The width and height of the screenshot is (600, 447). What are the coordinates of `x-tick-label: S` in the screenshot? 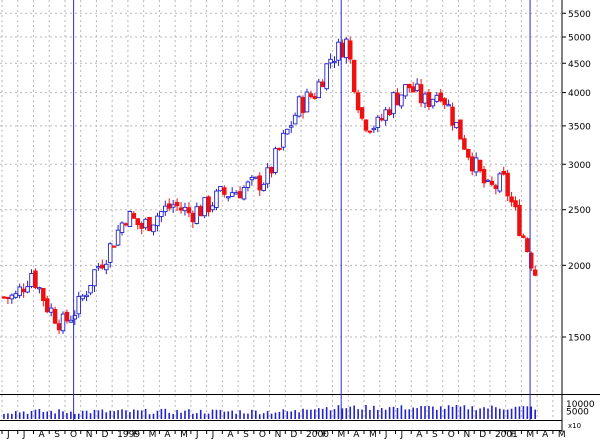 It's located at (435, 435).